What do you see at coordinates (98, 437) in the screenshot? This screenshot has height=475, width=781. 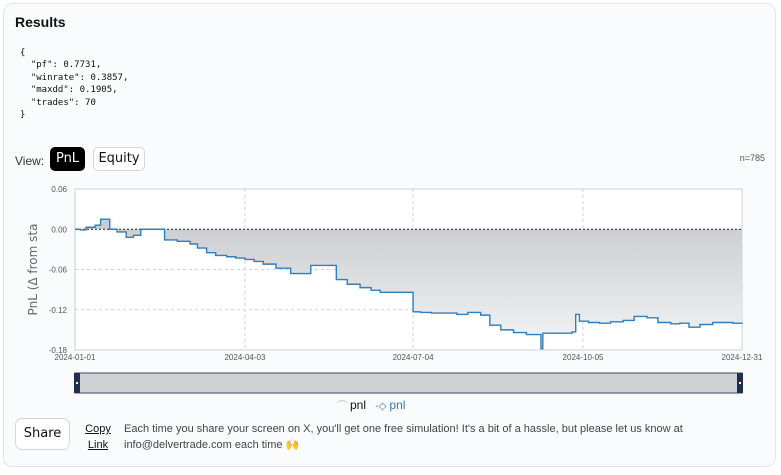 I see `copy-link: Copy Link` at bounding box center [98, 437].